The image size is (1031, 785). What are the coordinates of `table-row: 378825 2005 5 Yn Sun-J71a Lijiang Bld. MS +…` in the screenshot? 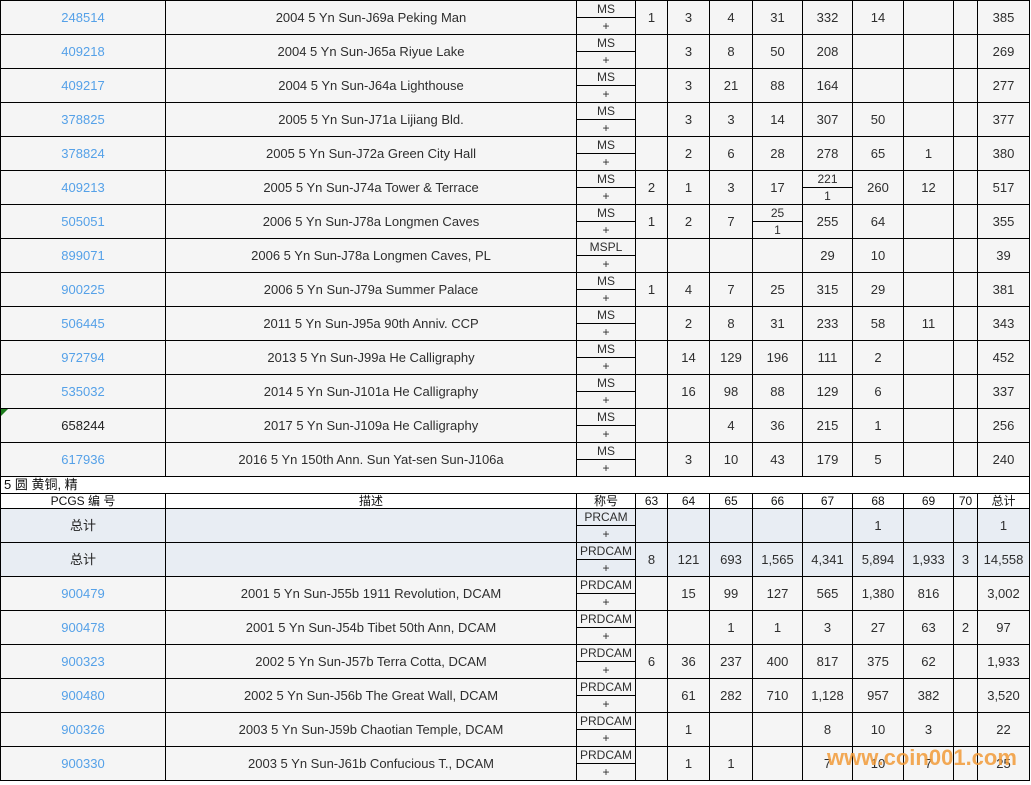 It's located at (515, 120).